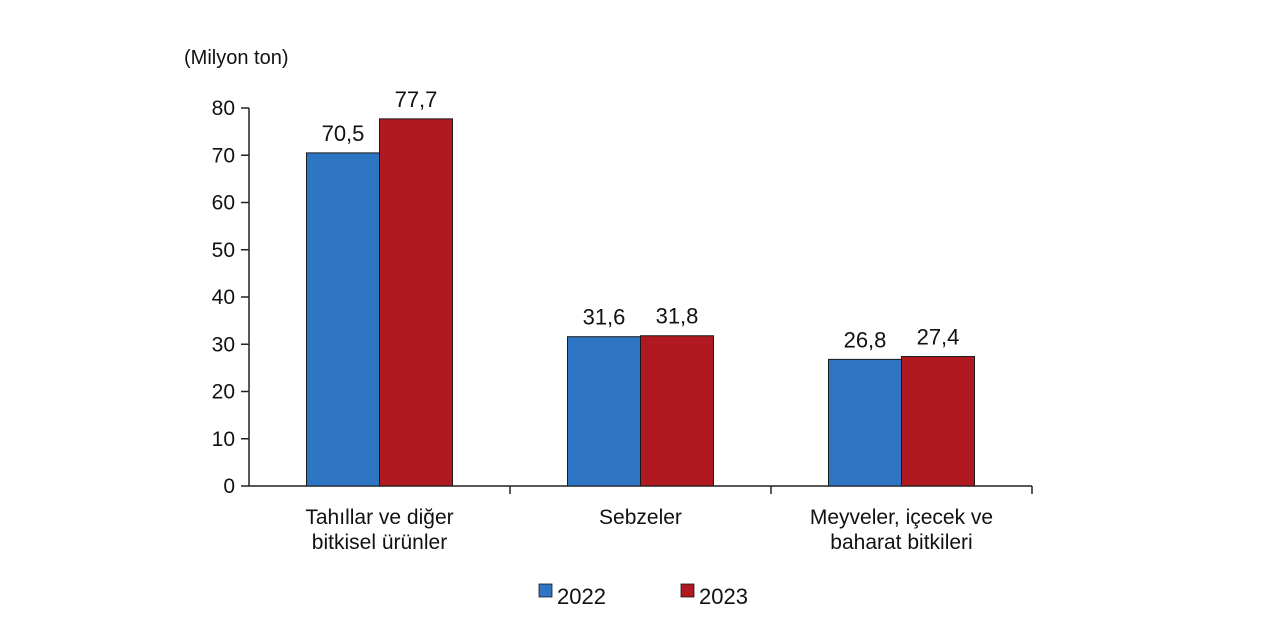  Describe the element at coordinates (229, 486) in the screenshot. I see `y-tick-label: 0` at that location.